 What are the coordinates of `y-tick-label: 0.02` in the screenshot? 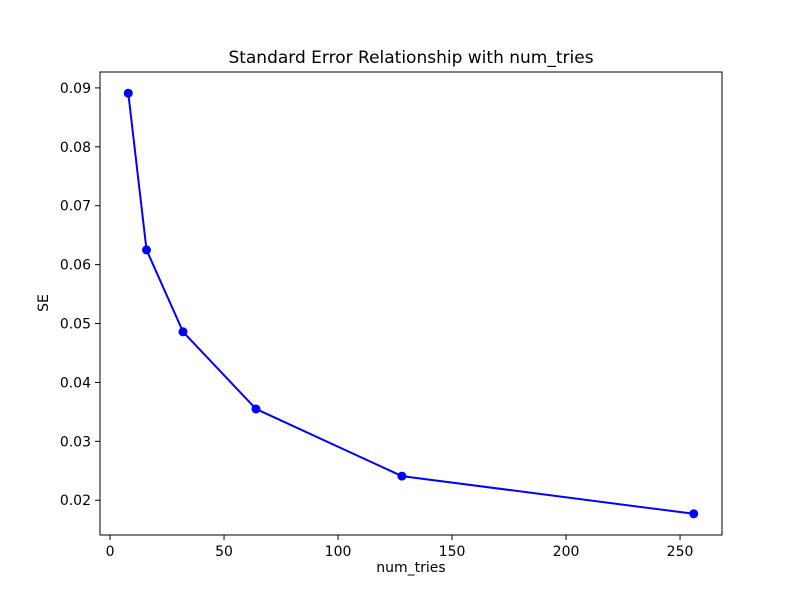 It's located at (75, 501).